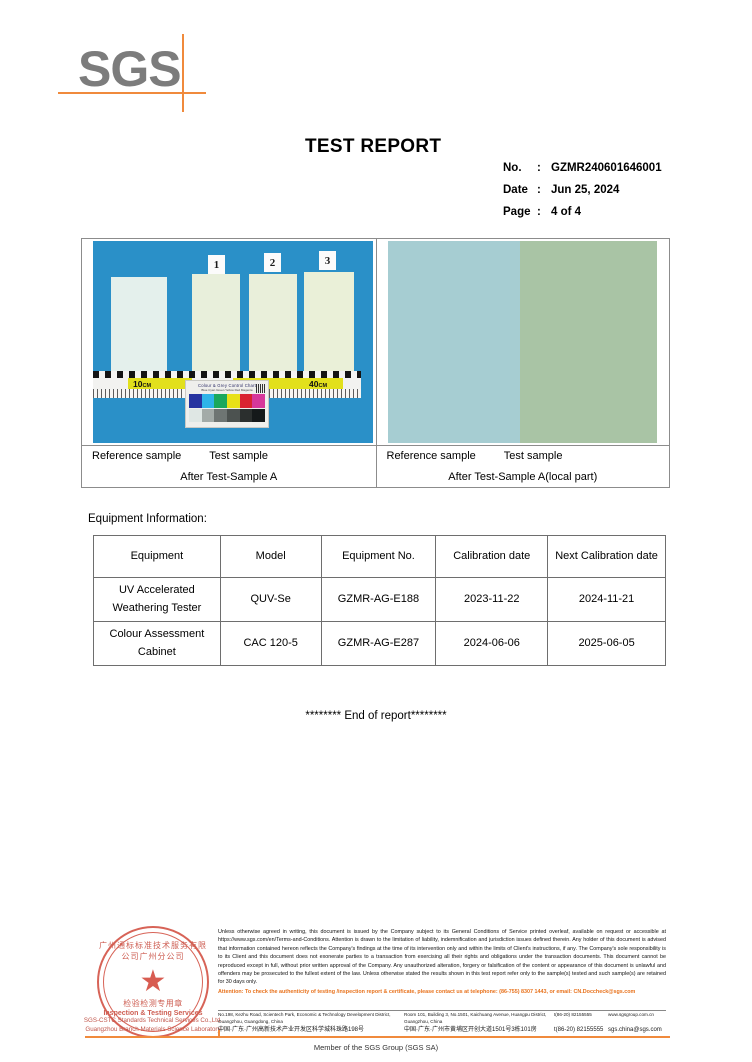 The height and width of the screenshot is (1062, 752). I want to click on ruler-label-10cm: 10CM, so click(142, 384).